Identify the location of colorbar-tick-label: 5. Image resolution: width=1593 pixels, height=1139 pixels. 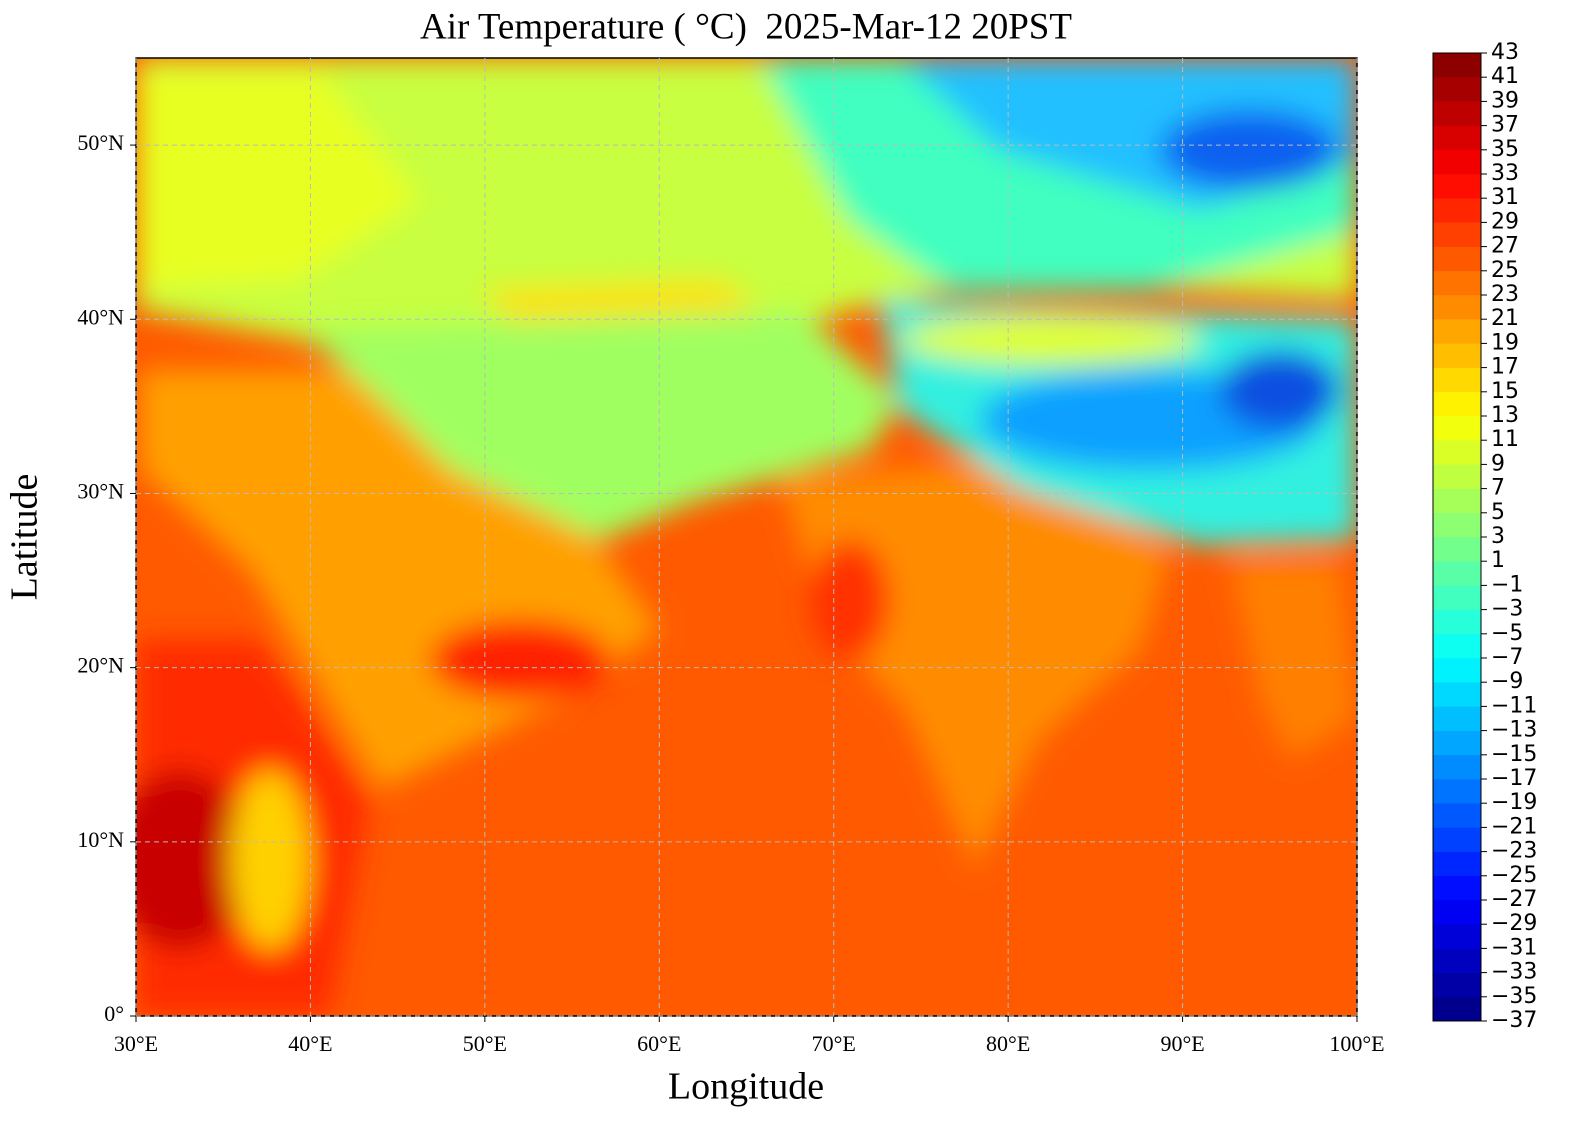
(1498, 512).